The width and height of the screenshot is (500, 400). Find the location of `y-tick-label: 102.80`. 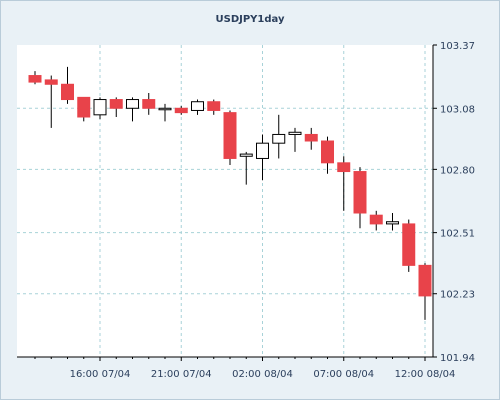

y-tick-label: 102.80 is located at coordinates (457, 170).